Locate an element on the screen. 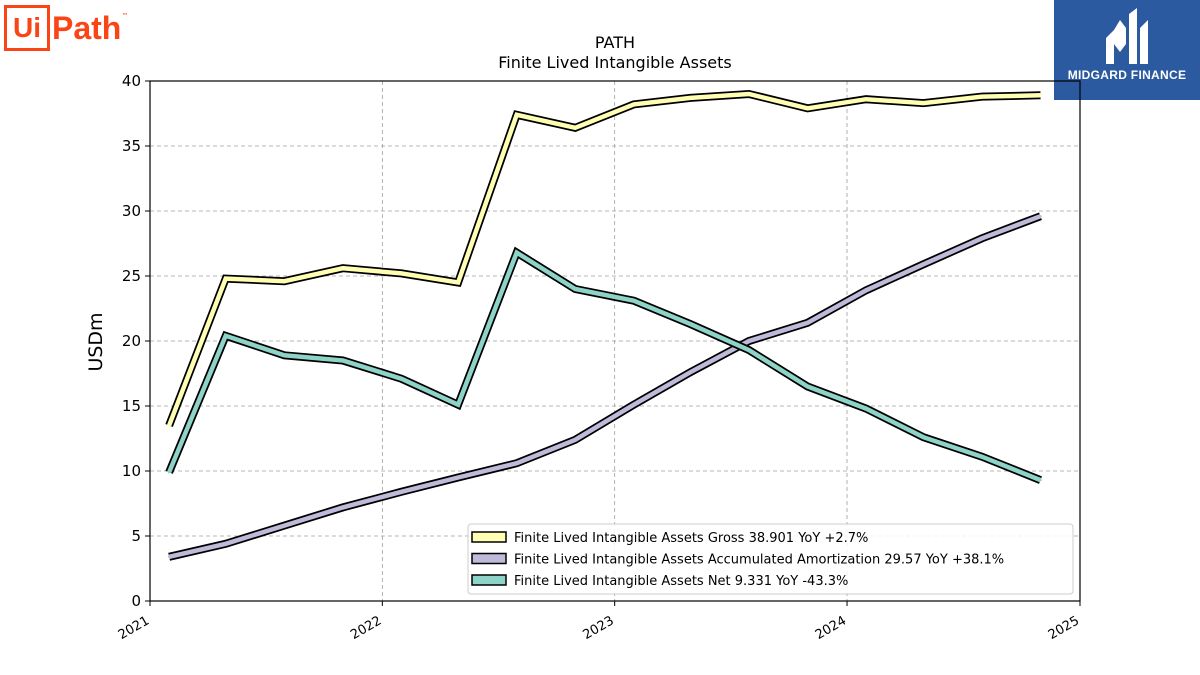 Image resolution: width=1200 pixels, height=675 pixels. legend-box is located at coordinates (770, 559).